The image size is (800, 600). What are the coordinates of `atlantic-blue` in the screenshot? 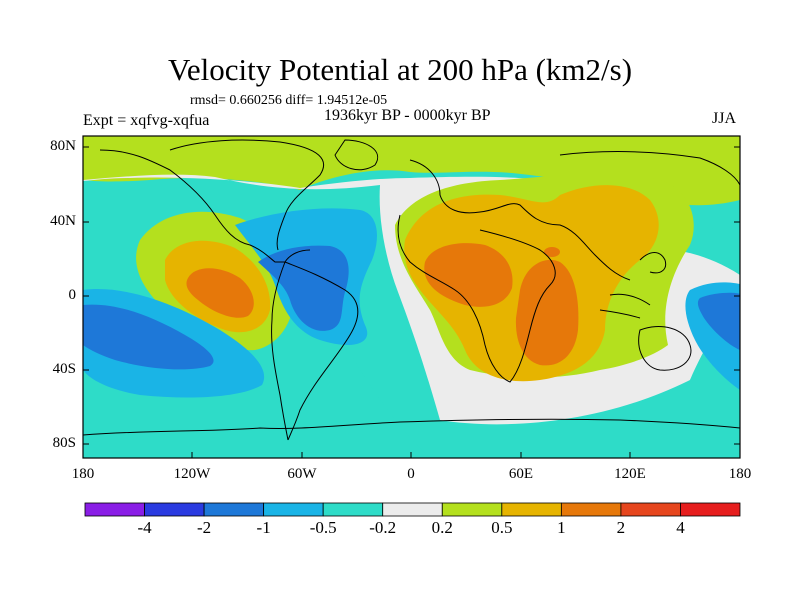 It's located at (303, 288).